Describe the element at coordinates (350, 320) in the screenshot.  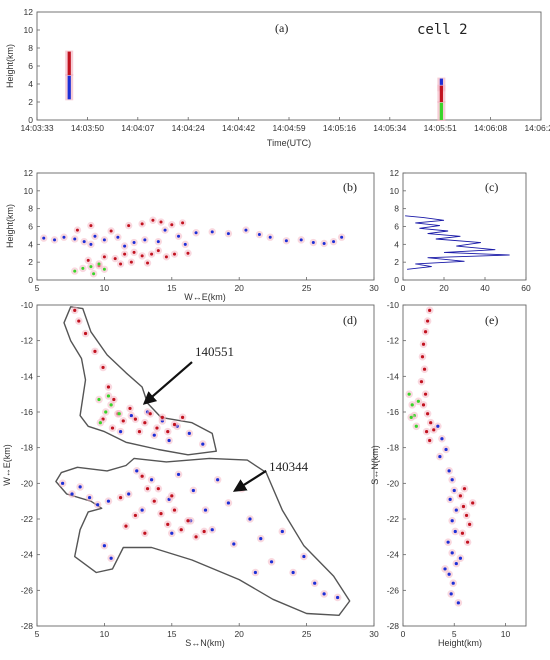
I see `panel-d-label: (d)` at that location.